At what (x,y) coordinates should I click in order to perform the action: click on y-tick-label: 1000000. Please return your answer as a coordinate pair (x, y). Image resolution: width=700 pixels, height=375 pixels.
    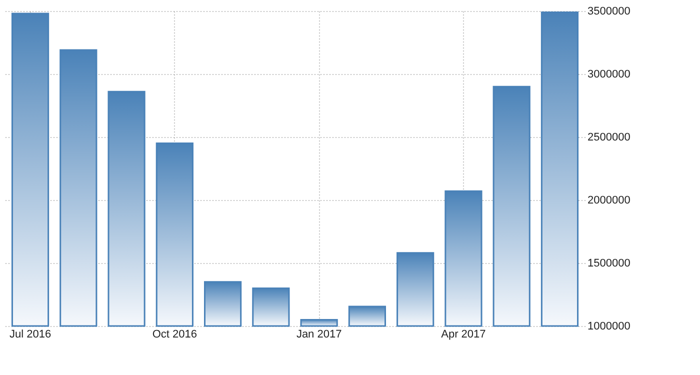
    Looking at the image, I should click on (609, 326).